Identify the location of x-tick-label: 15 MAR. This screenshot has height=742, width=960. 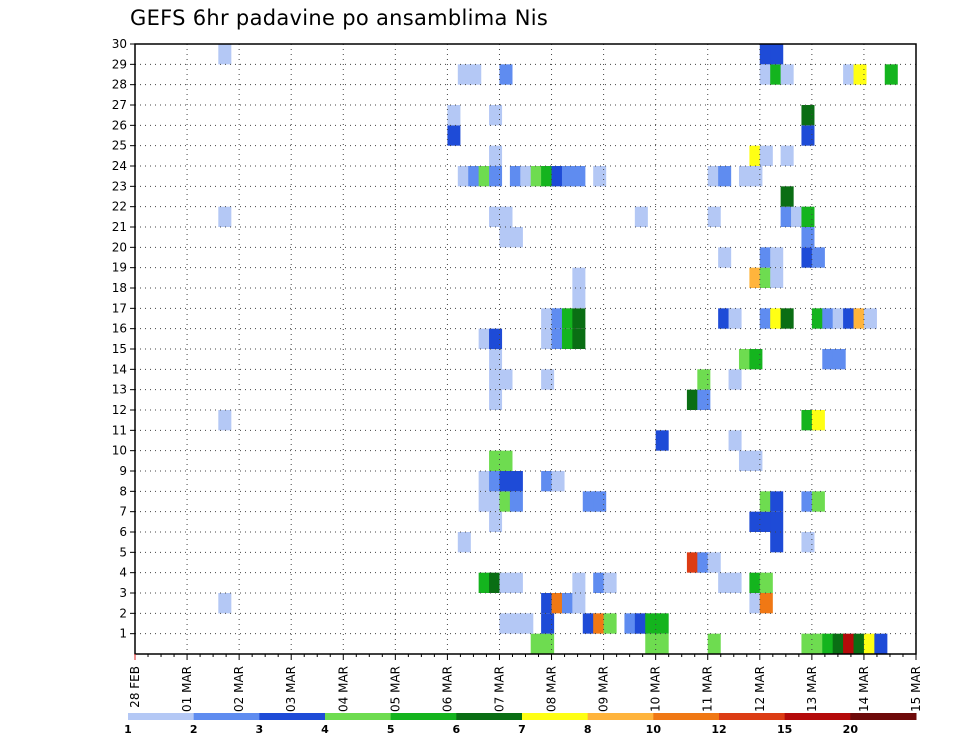
(916, 689).